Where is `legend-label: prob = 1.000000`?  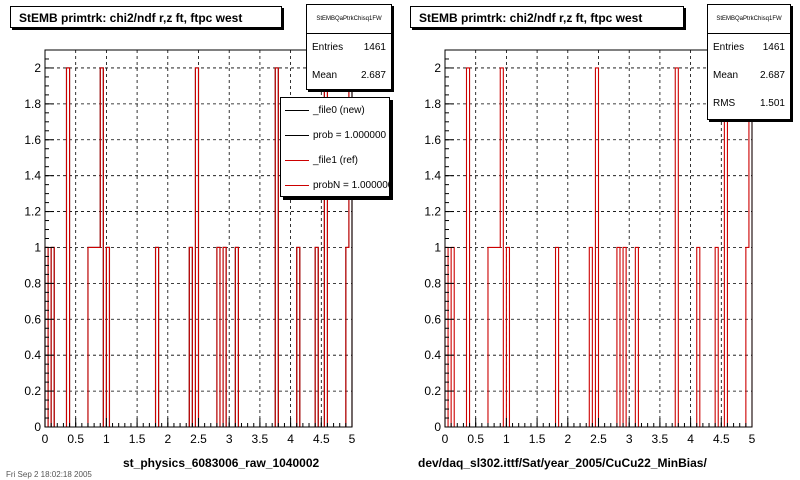
legend-label: prob = 1.000000 is located at coordinates (350, 135).